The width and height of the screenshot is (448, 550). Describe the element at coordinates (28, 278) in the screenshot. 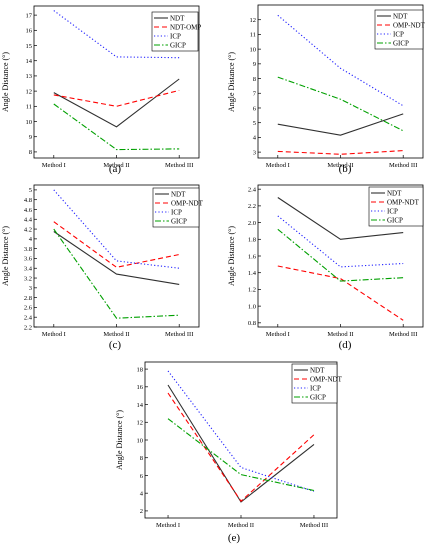

I see `y-tick-label: 3.2` at that location.